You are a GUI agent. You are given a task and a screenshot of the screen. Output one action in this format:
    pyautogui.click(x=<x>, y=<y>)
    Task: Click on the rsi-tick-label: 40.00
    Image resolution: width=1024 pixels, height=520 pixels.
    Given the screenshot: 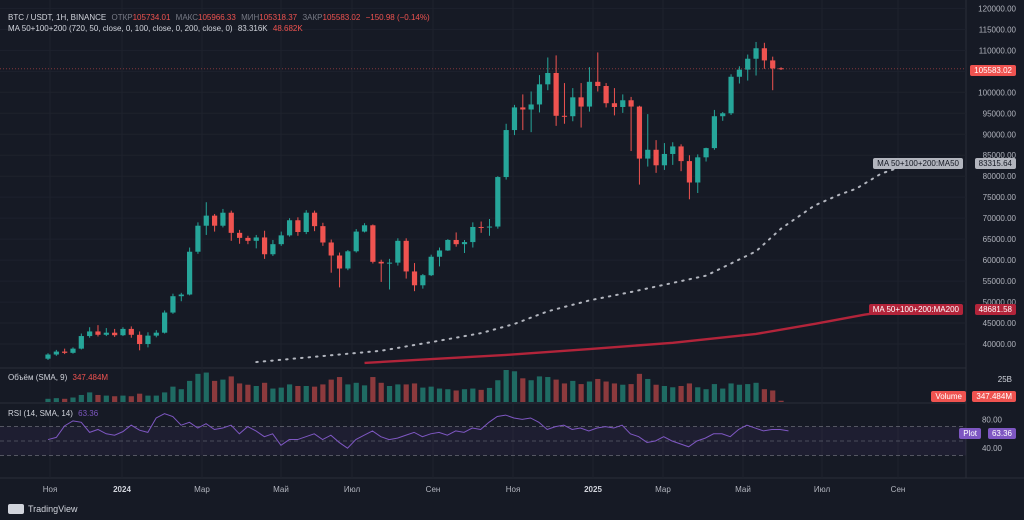 What is the action you would take?
    pyautogui.click(x=992, y=448)
    